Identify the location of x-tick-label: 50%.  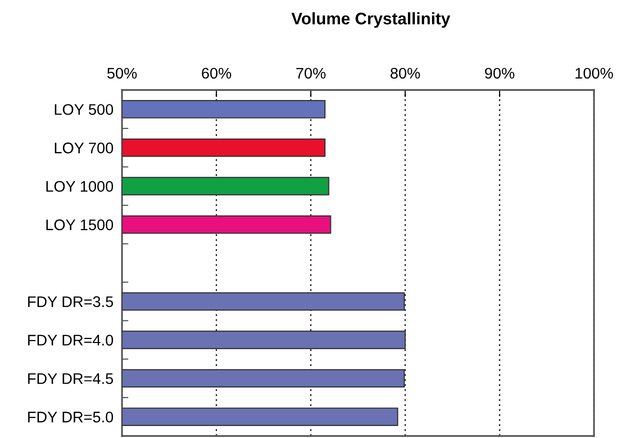
(122, 73).